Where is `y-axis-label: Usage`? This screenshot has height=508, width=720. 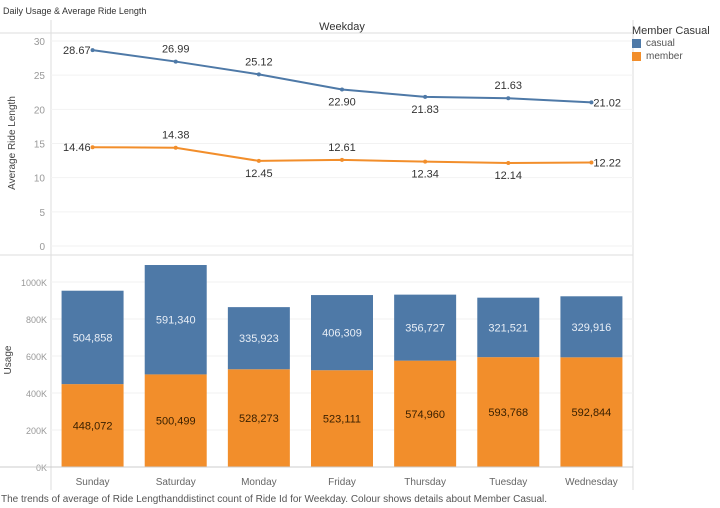 y-axis-label: Usage is located at coordinates (8, 359).